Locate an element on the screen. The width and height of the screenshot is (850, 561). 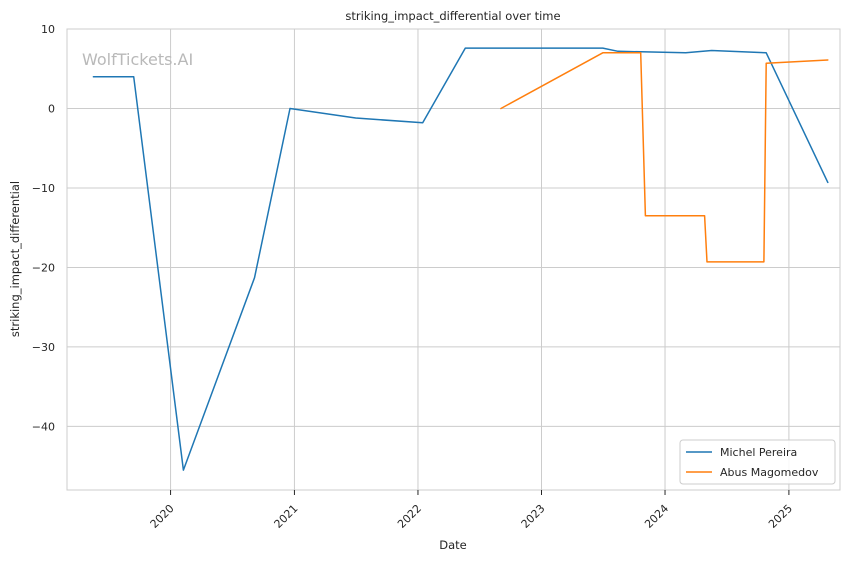
y-tick-label: −30 is located at coordinates (43, 347).